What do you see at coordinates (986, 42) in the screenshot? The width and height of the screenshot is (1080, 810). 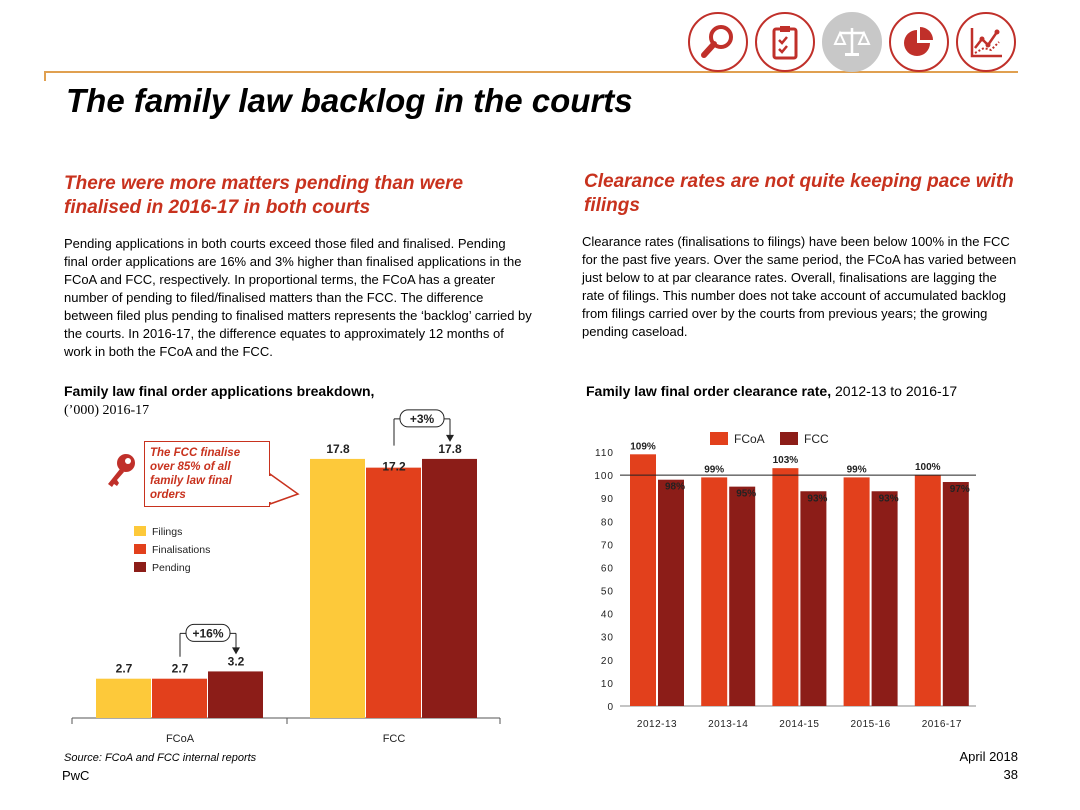 I see `line-chart-icon` at bounding box center [986, 42].